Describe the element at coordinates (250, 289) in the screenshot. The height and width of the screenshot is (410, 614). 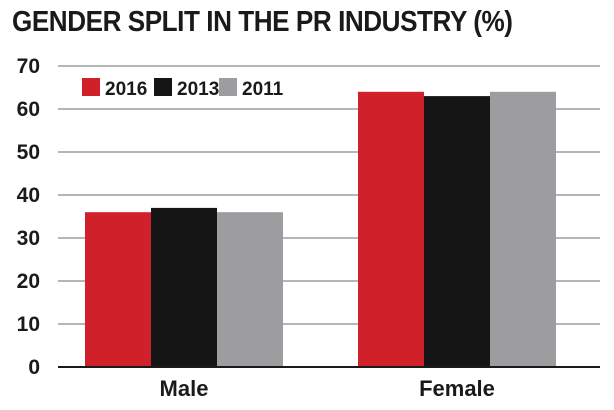
I see `bar-male-2011` at that location.